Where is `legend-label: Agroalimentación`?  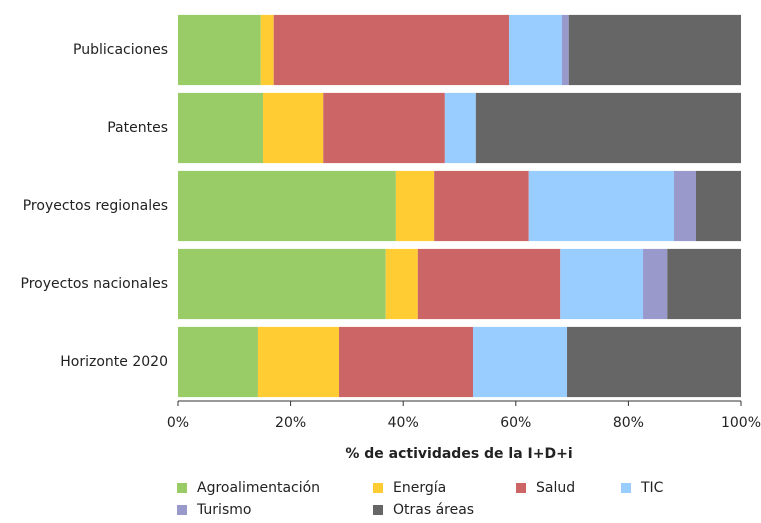 legend-label: Agroalimentación is located at coordinates (258, 488).